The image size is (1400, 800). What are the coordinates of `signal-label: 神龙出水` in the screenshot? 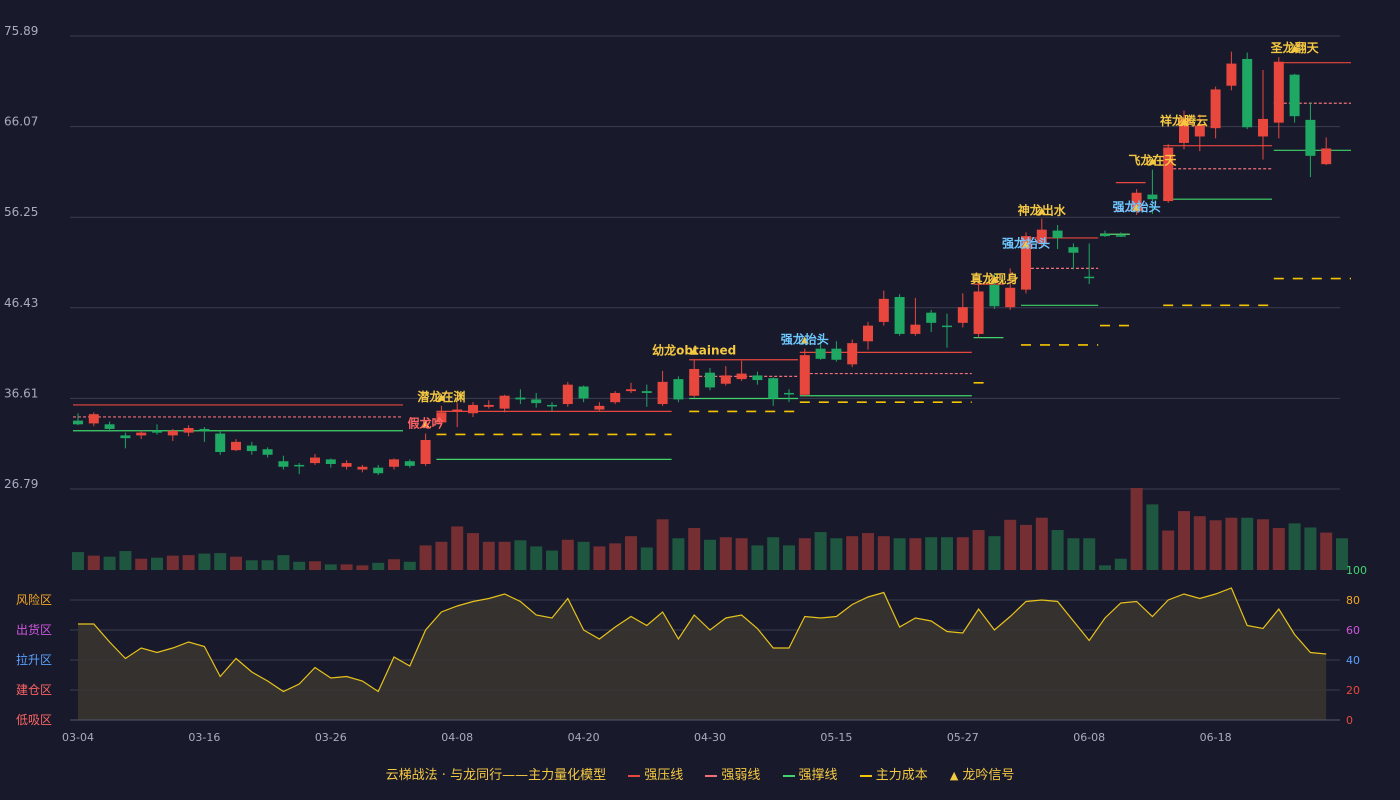 It's located at (1042, 210).